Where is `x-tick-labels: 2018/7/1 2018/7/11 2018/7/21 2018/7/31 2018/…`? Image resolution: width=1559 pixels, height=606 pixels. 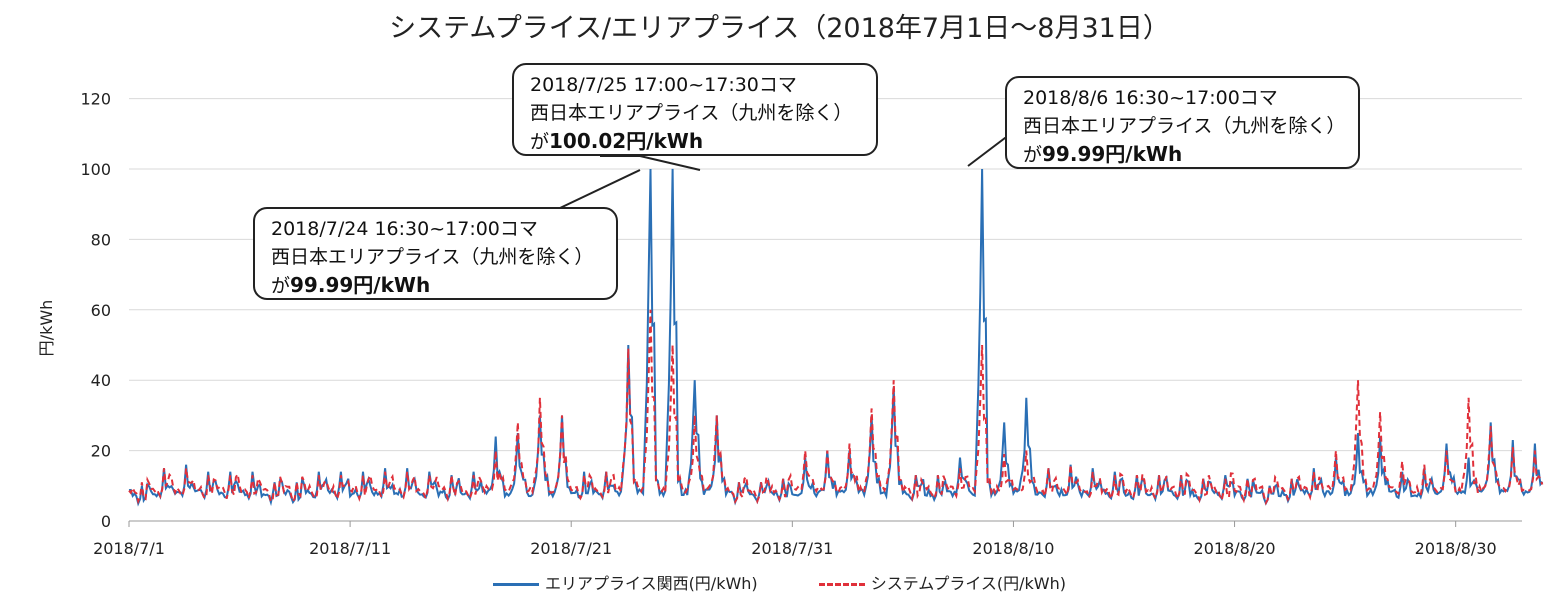
x-tick-labels: 2018/7/1 2018/7/11 2018/7/21 2018/7/31 2018/… is located at coordinates (795, 539).